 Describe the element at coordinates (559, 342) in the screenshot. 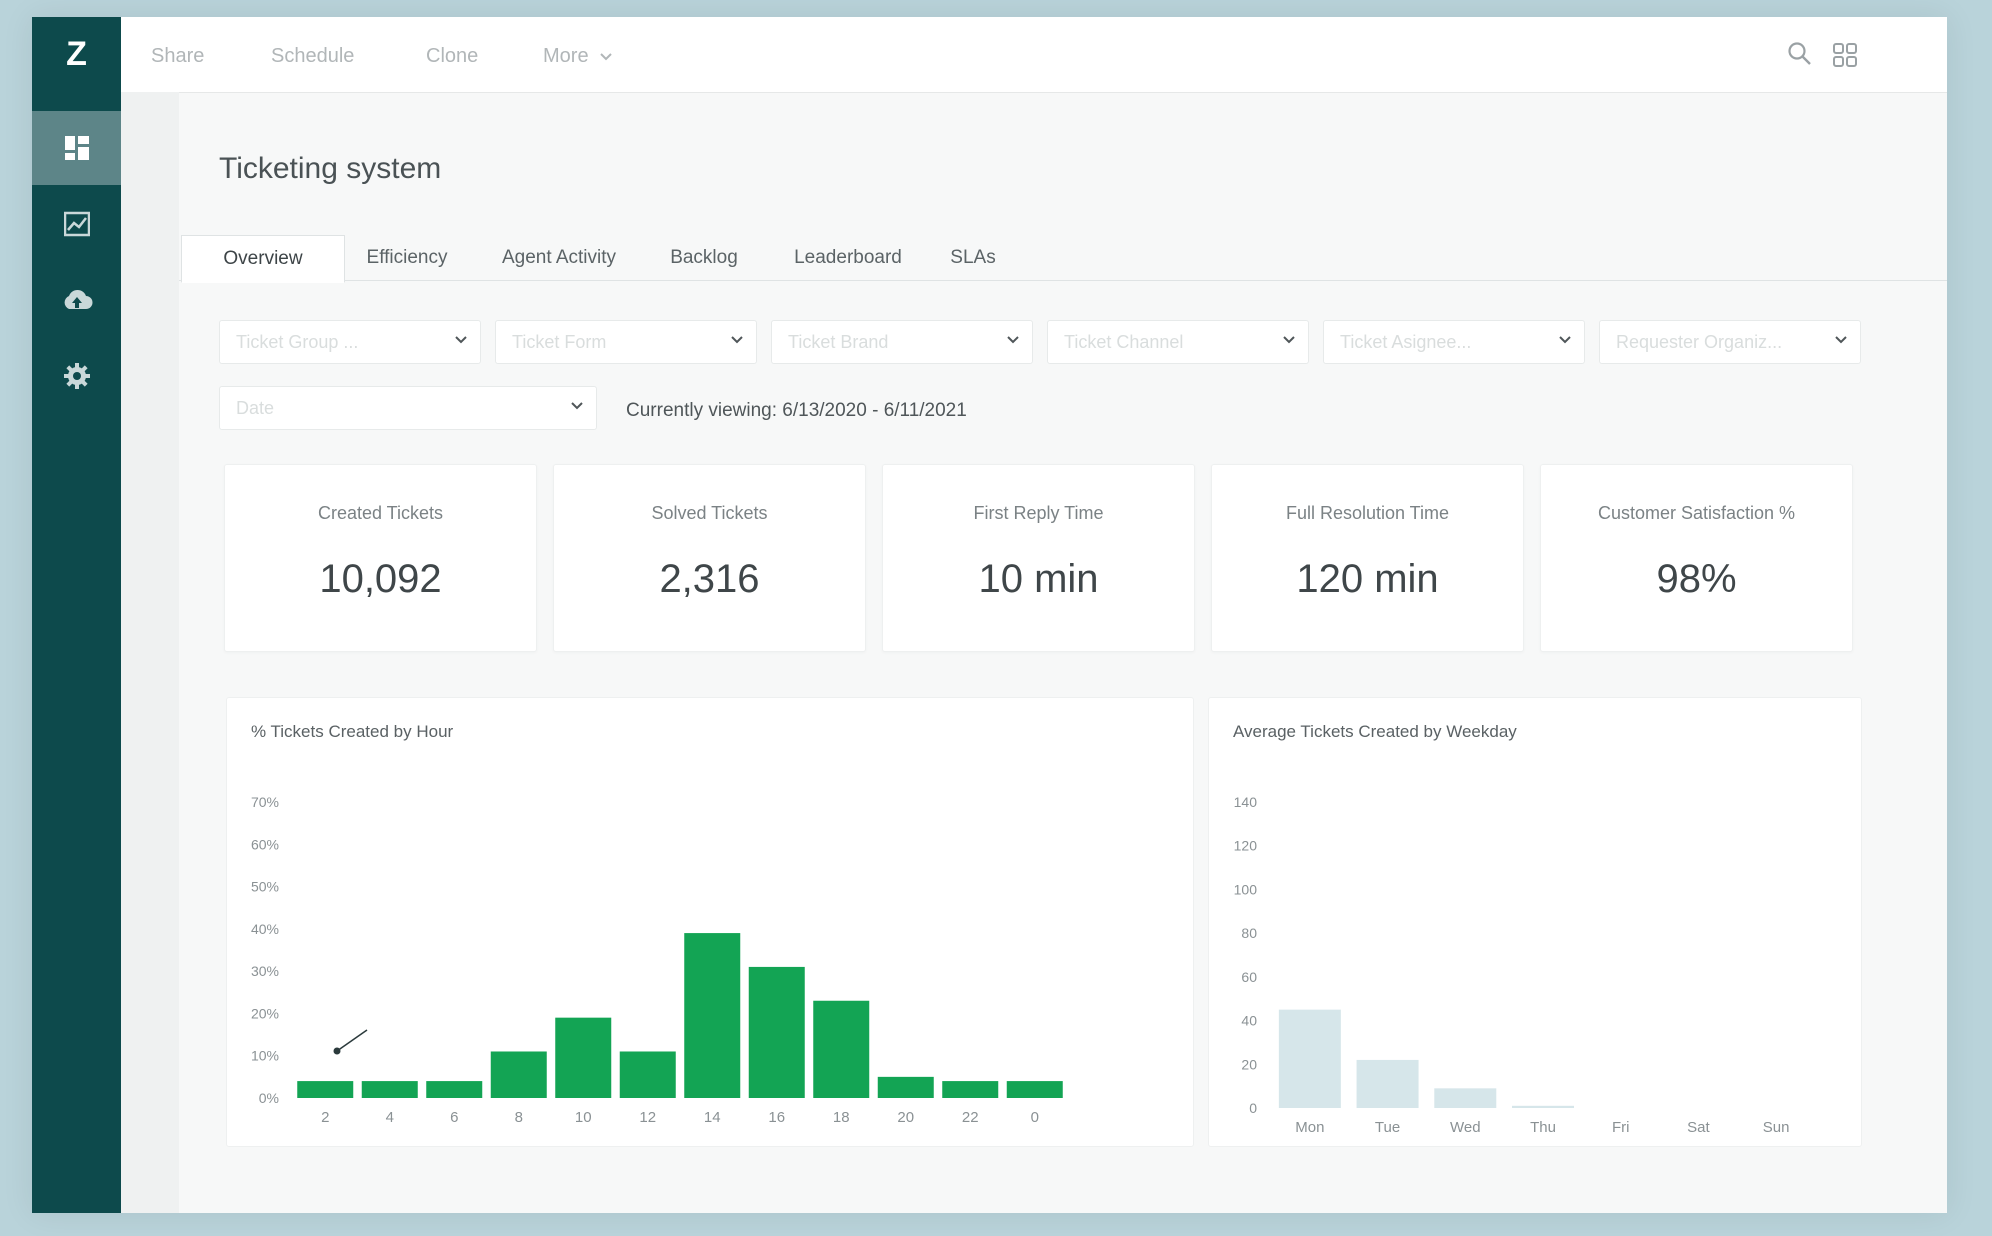

I see `ticket-form-placeholder: Ticket Form` at that location.